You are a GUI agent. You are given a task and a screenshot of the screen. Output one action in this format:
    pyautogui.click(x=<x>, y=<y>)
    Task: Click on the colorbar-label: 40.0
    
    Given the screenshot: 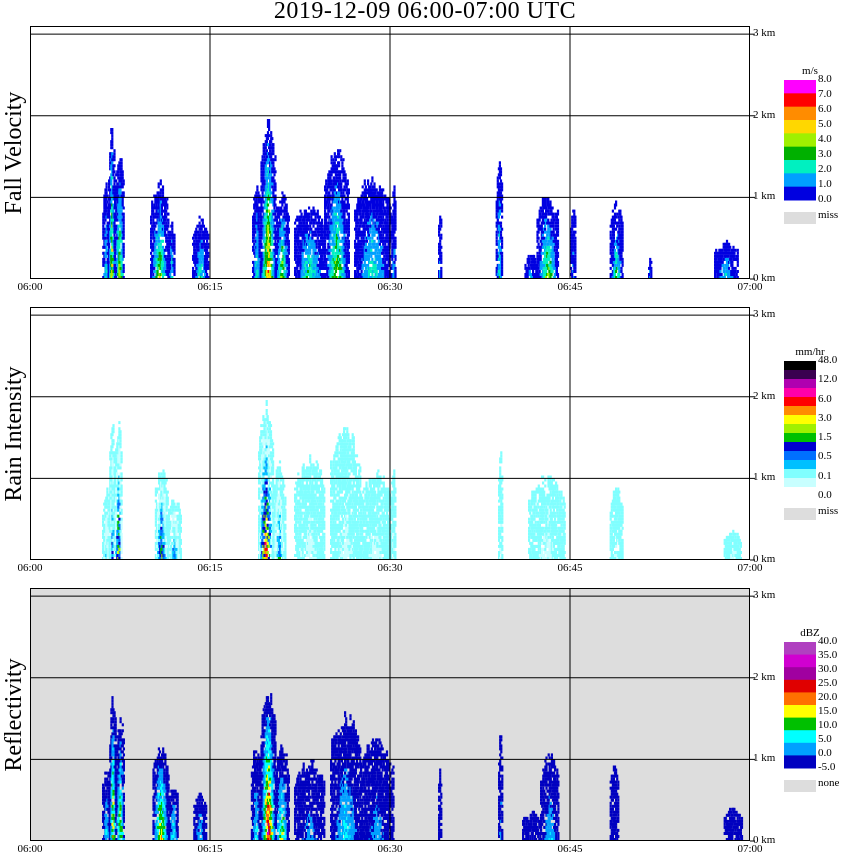 What is the action you would take?
    pyautogui.click(x=828, y=641)
    